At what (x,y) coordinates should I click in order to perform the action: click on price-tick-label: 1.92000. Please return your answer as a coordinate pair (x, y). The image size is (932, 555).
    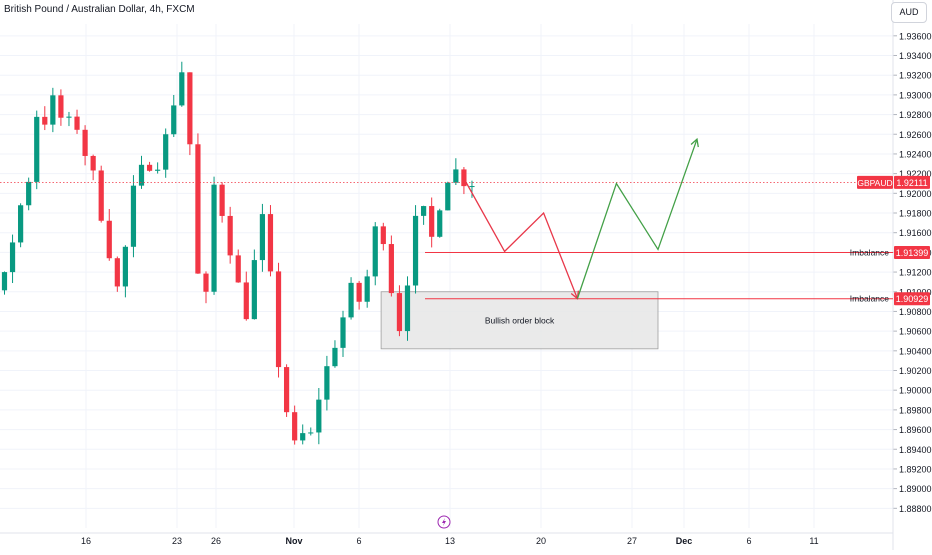
    Looking at the image, I should click on (915, 194).